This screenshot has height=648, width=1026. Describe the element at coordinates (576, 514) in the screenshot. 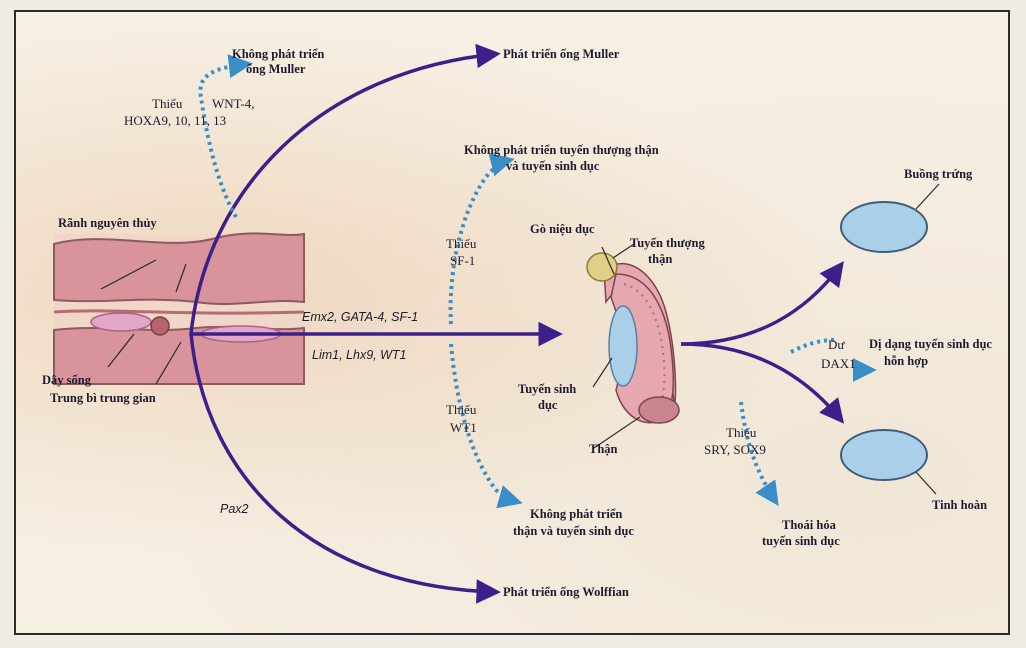

I see `label-no-kidney-1: Không phát triển` at that location.